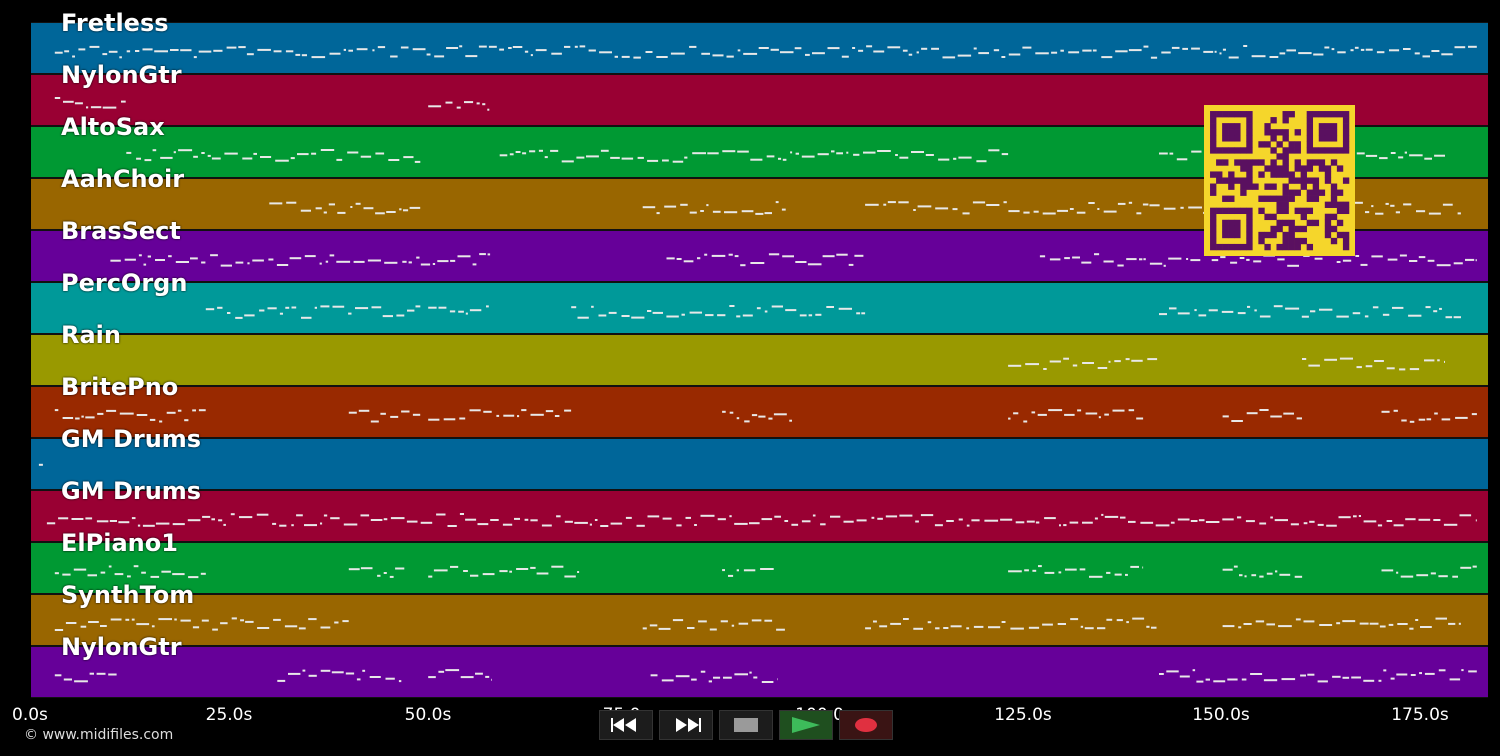  Describe the element at coordinates (128, 595) in the screenshot. I see `track-label: SynthTom` at that location.